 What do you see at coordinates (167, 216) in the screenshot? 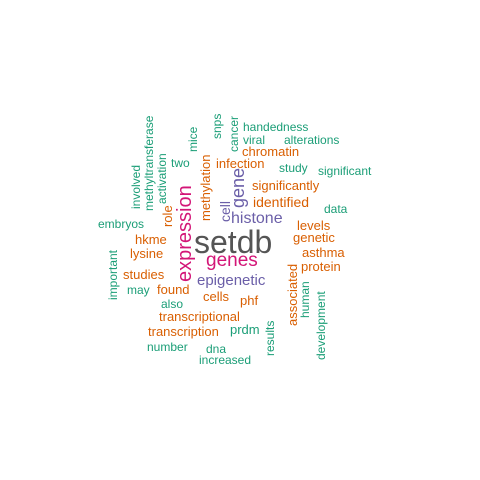
I see `word-role: role` at bounding box center [167, 216].